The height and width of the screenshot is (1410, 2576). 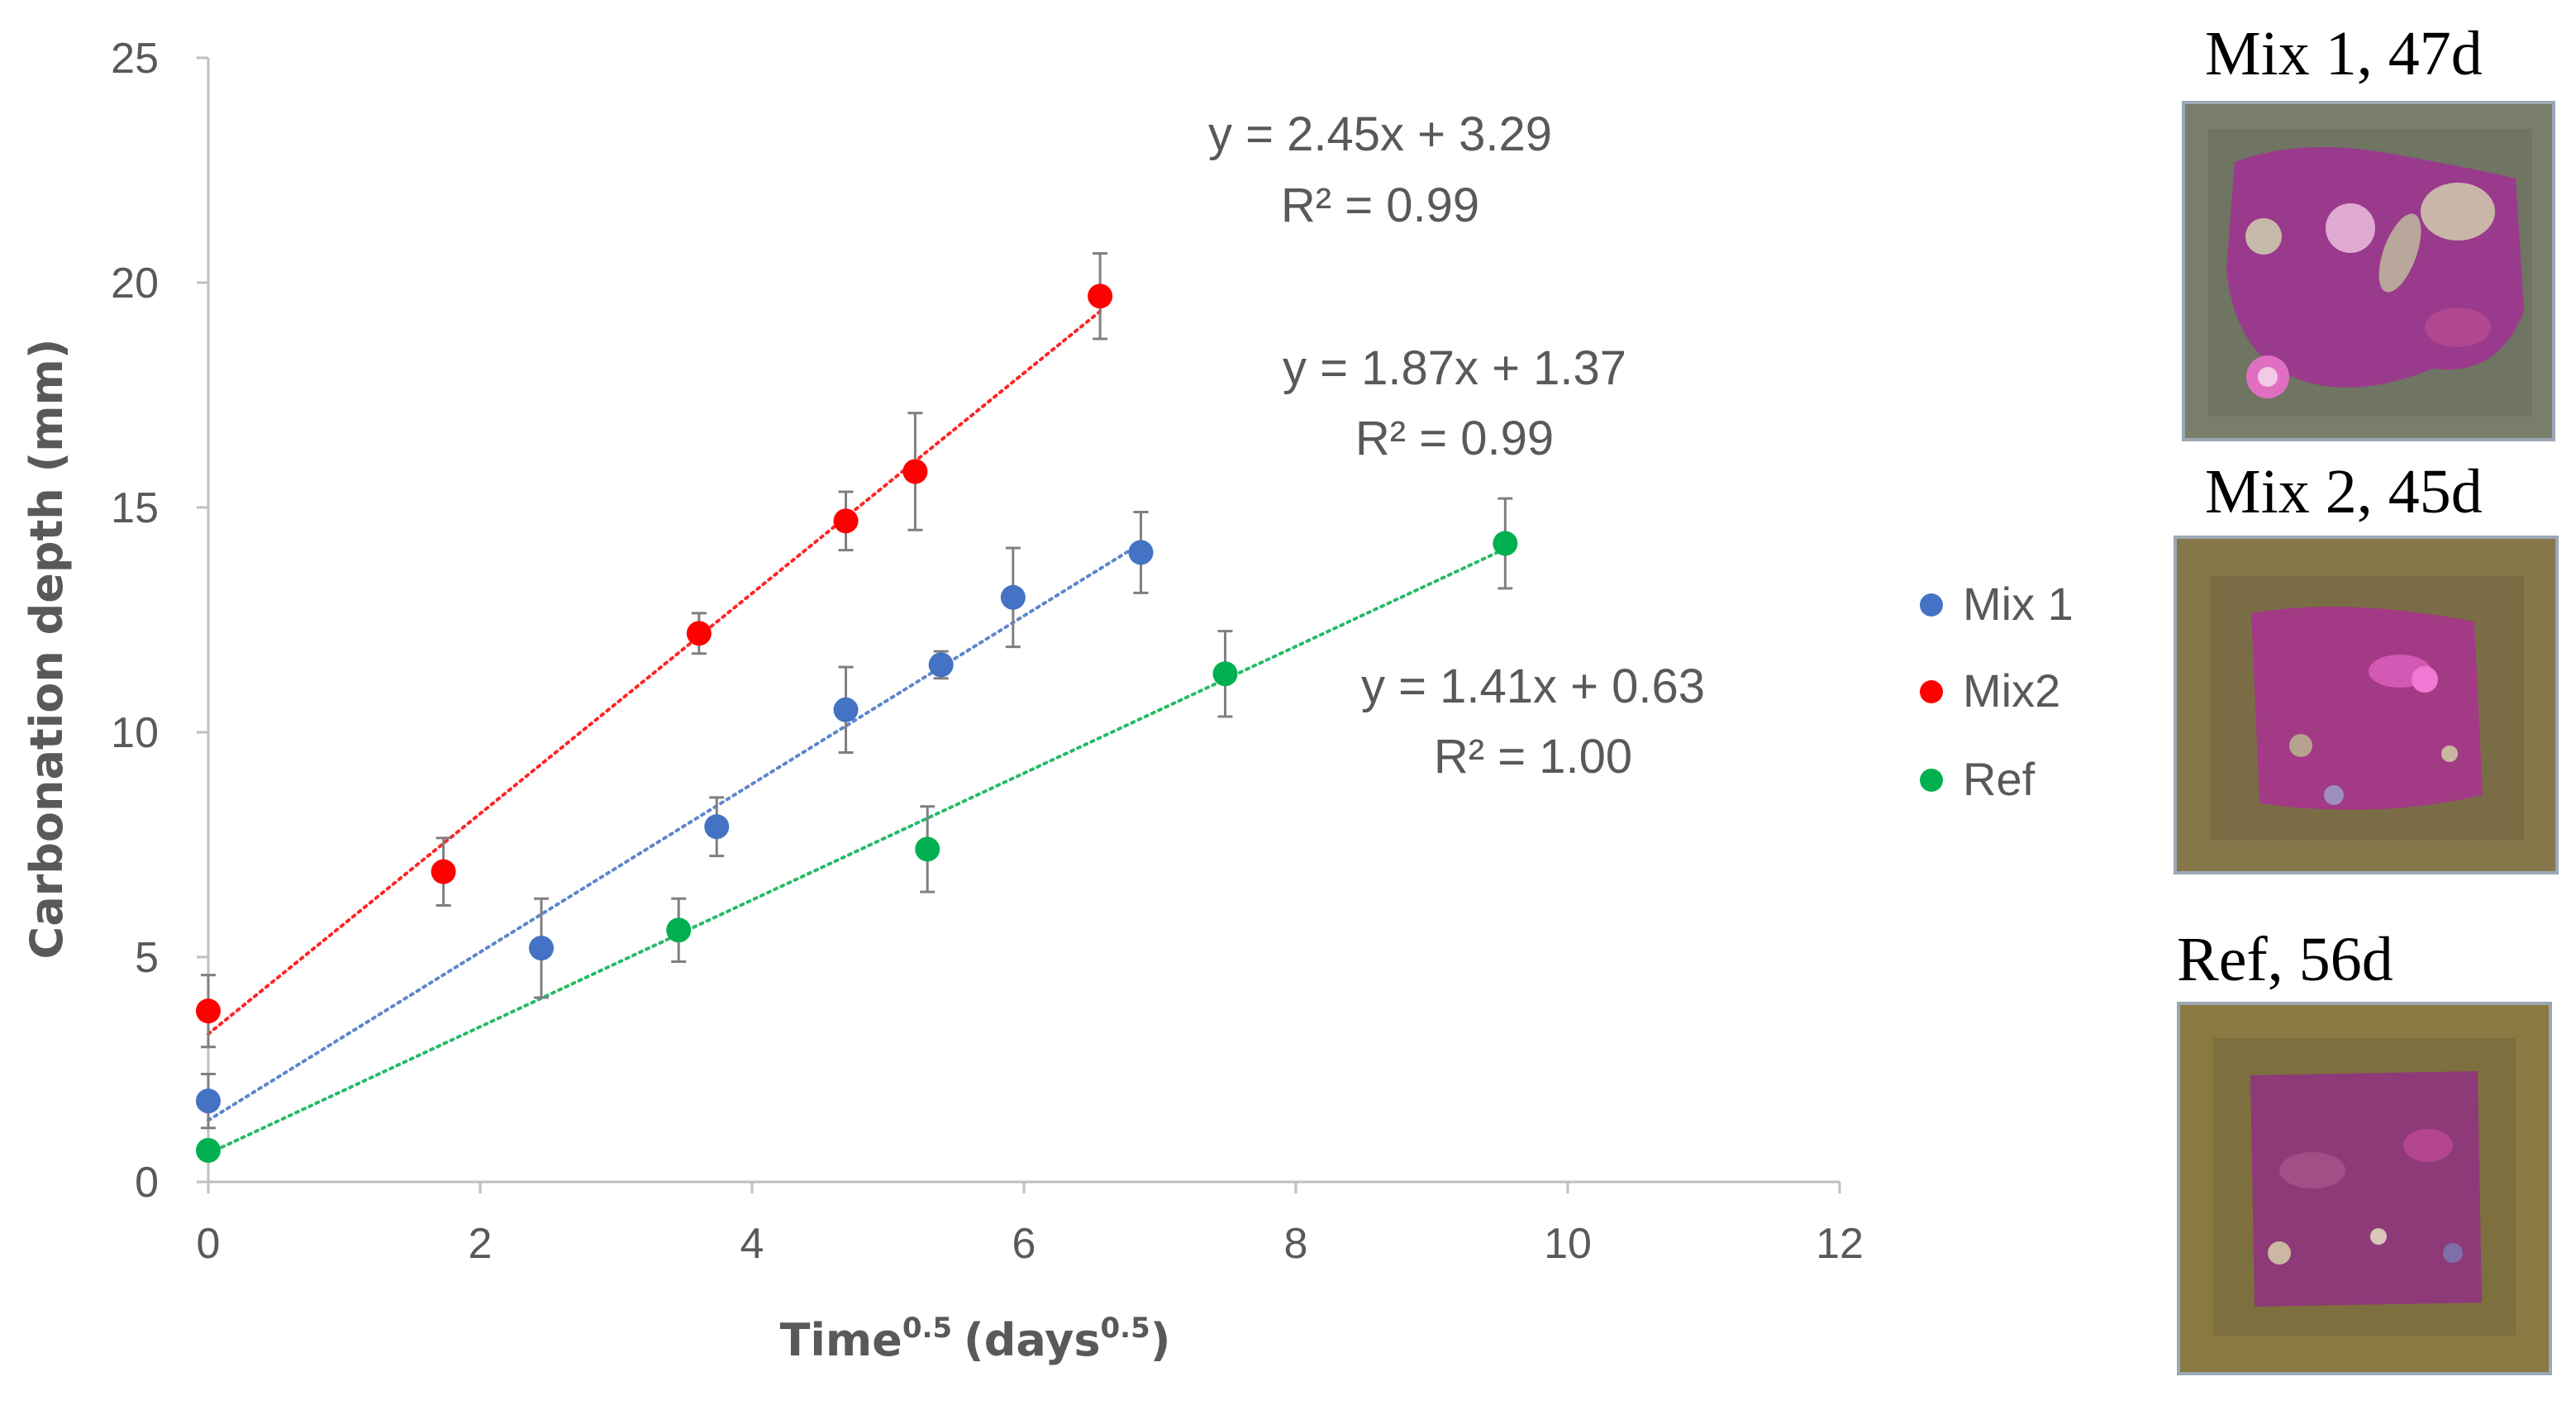 What do you see at coordinates (135, 508) in the screenshot?
I see `y-tick-label: 15` at bounding box center [135, 508].